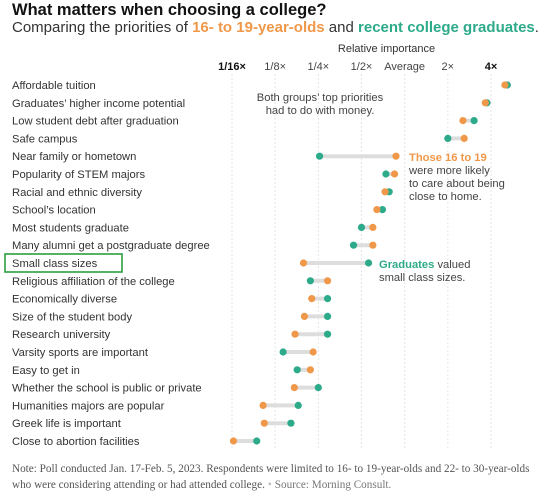 The image size is (544, 500). Describe the element at coordinates (169, 10) in the screenshot. I see `chart-title: What matters when choosing a college?` at that location.